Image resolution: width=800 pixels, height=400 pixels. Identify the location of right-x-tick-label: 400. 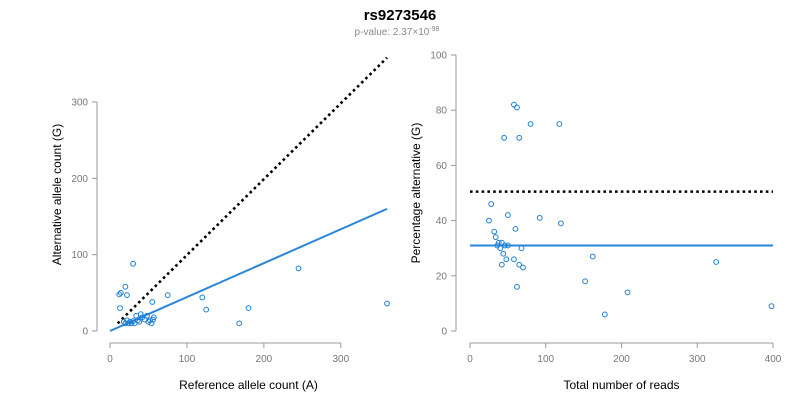
(773, 359).